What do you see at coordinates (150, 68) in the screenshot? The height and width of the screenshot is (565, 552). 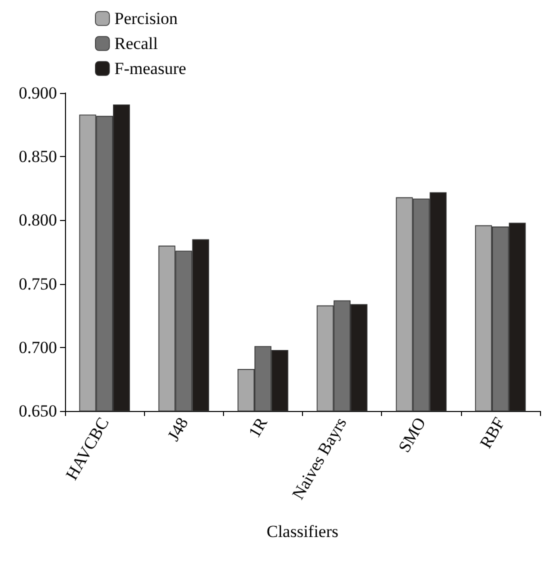 I see `legend-label: F-measure` at bounding box center [150, 68].